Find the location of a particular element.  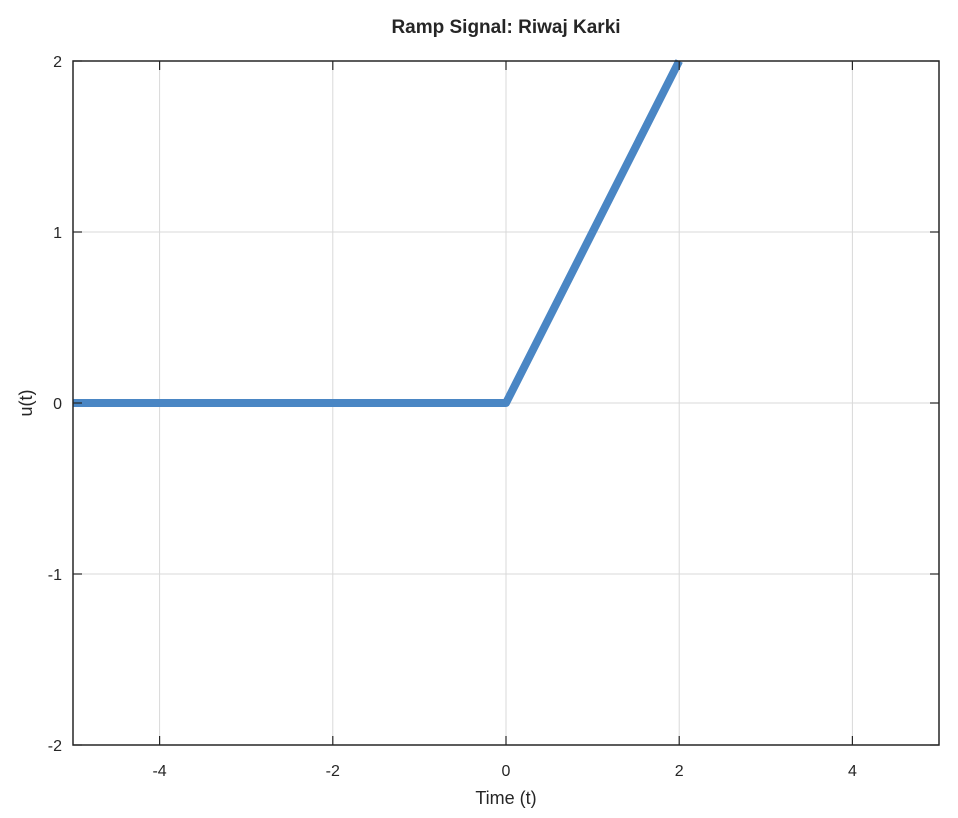

y-tick-label: -2 is located at coordinates (55, 746).